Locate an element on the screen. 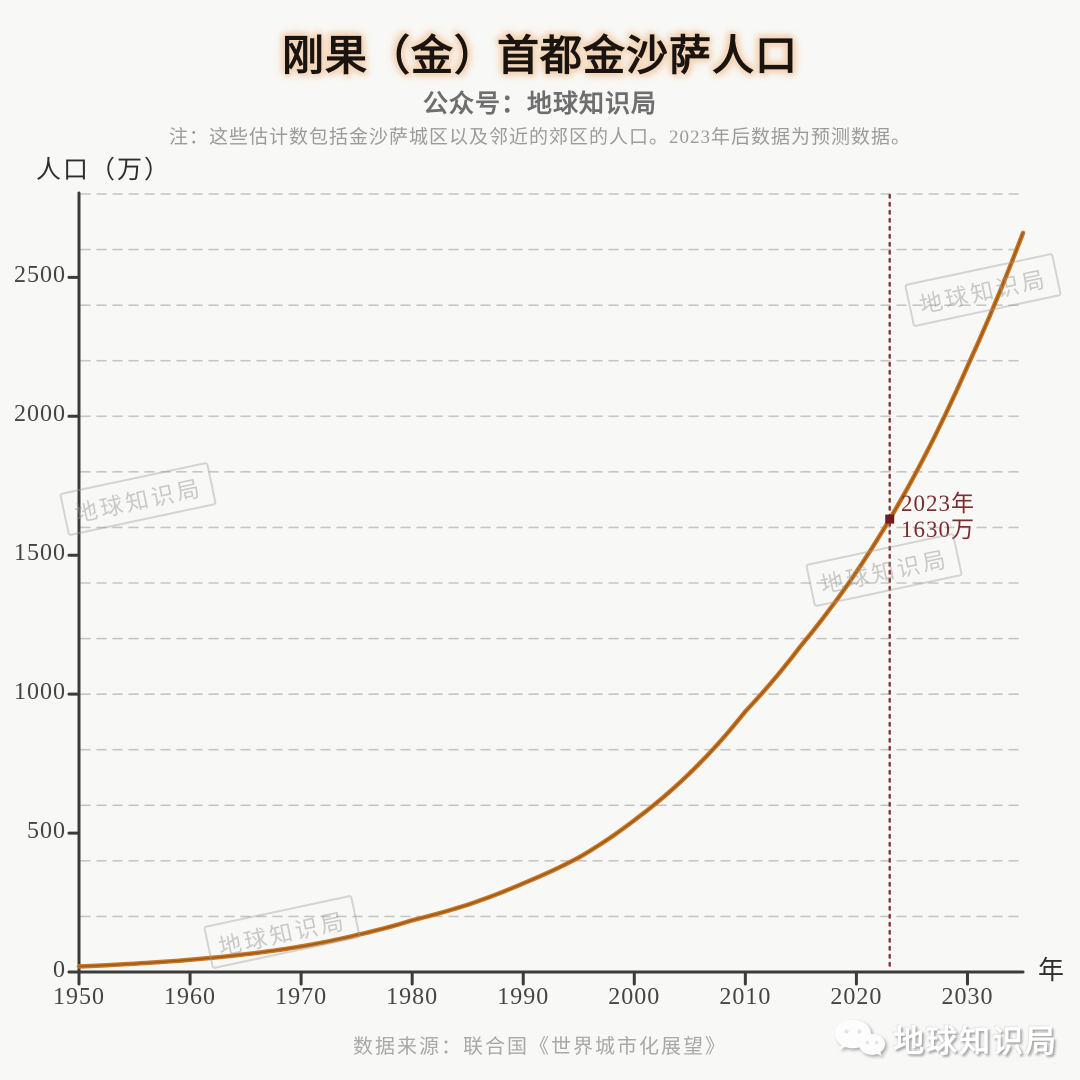 This screenshot has height=1080, width=1080. x-tick-label: 1960 is located at coordinates (190, 997).